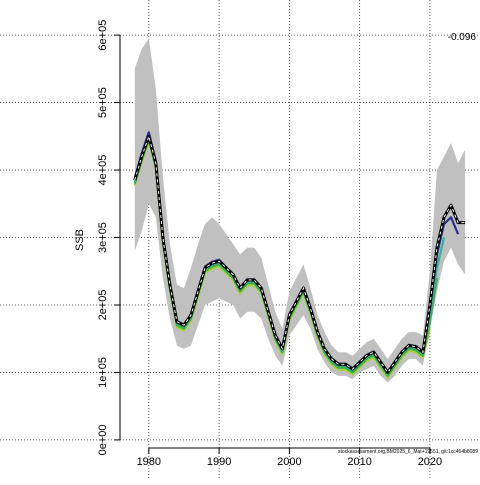 The height and width of the screenshot is (485, 480). What do you see at coordinates (103, 439) in the screenshot?
I see `y-tick-label: 0e+00` at bounding box center [103, 439].